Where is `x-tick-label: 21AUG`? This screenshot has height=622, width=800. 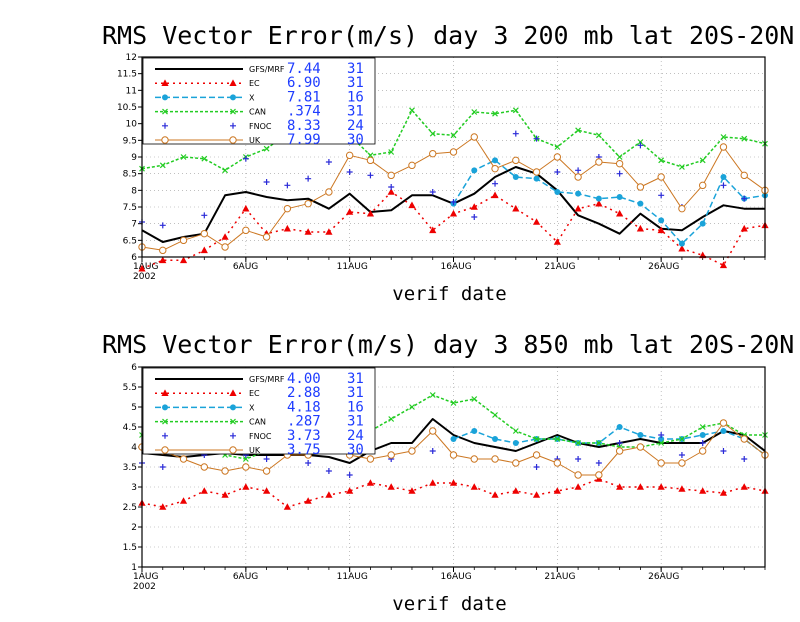
x-tick-label: 21AUG is located at coordinates (559, 267).